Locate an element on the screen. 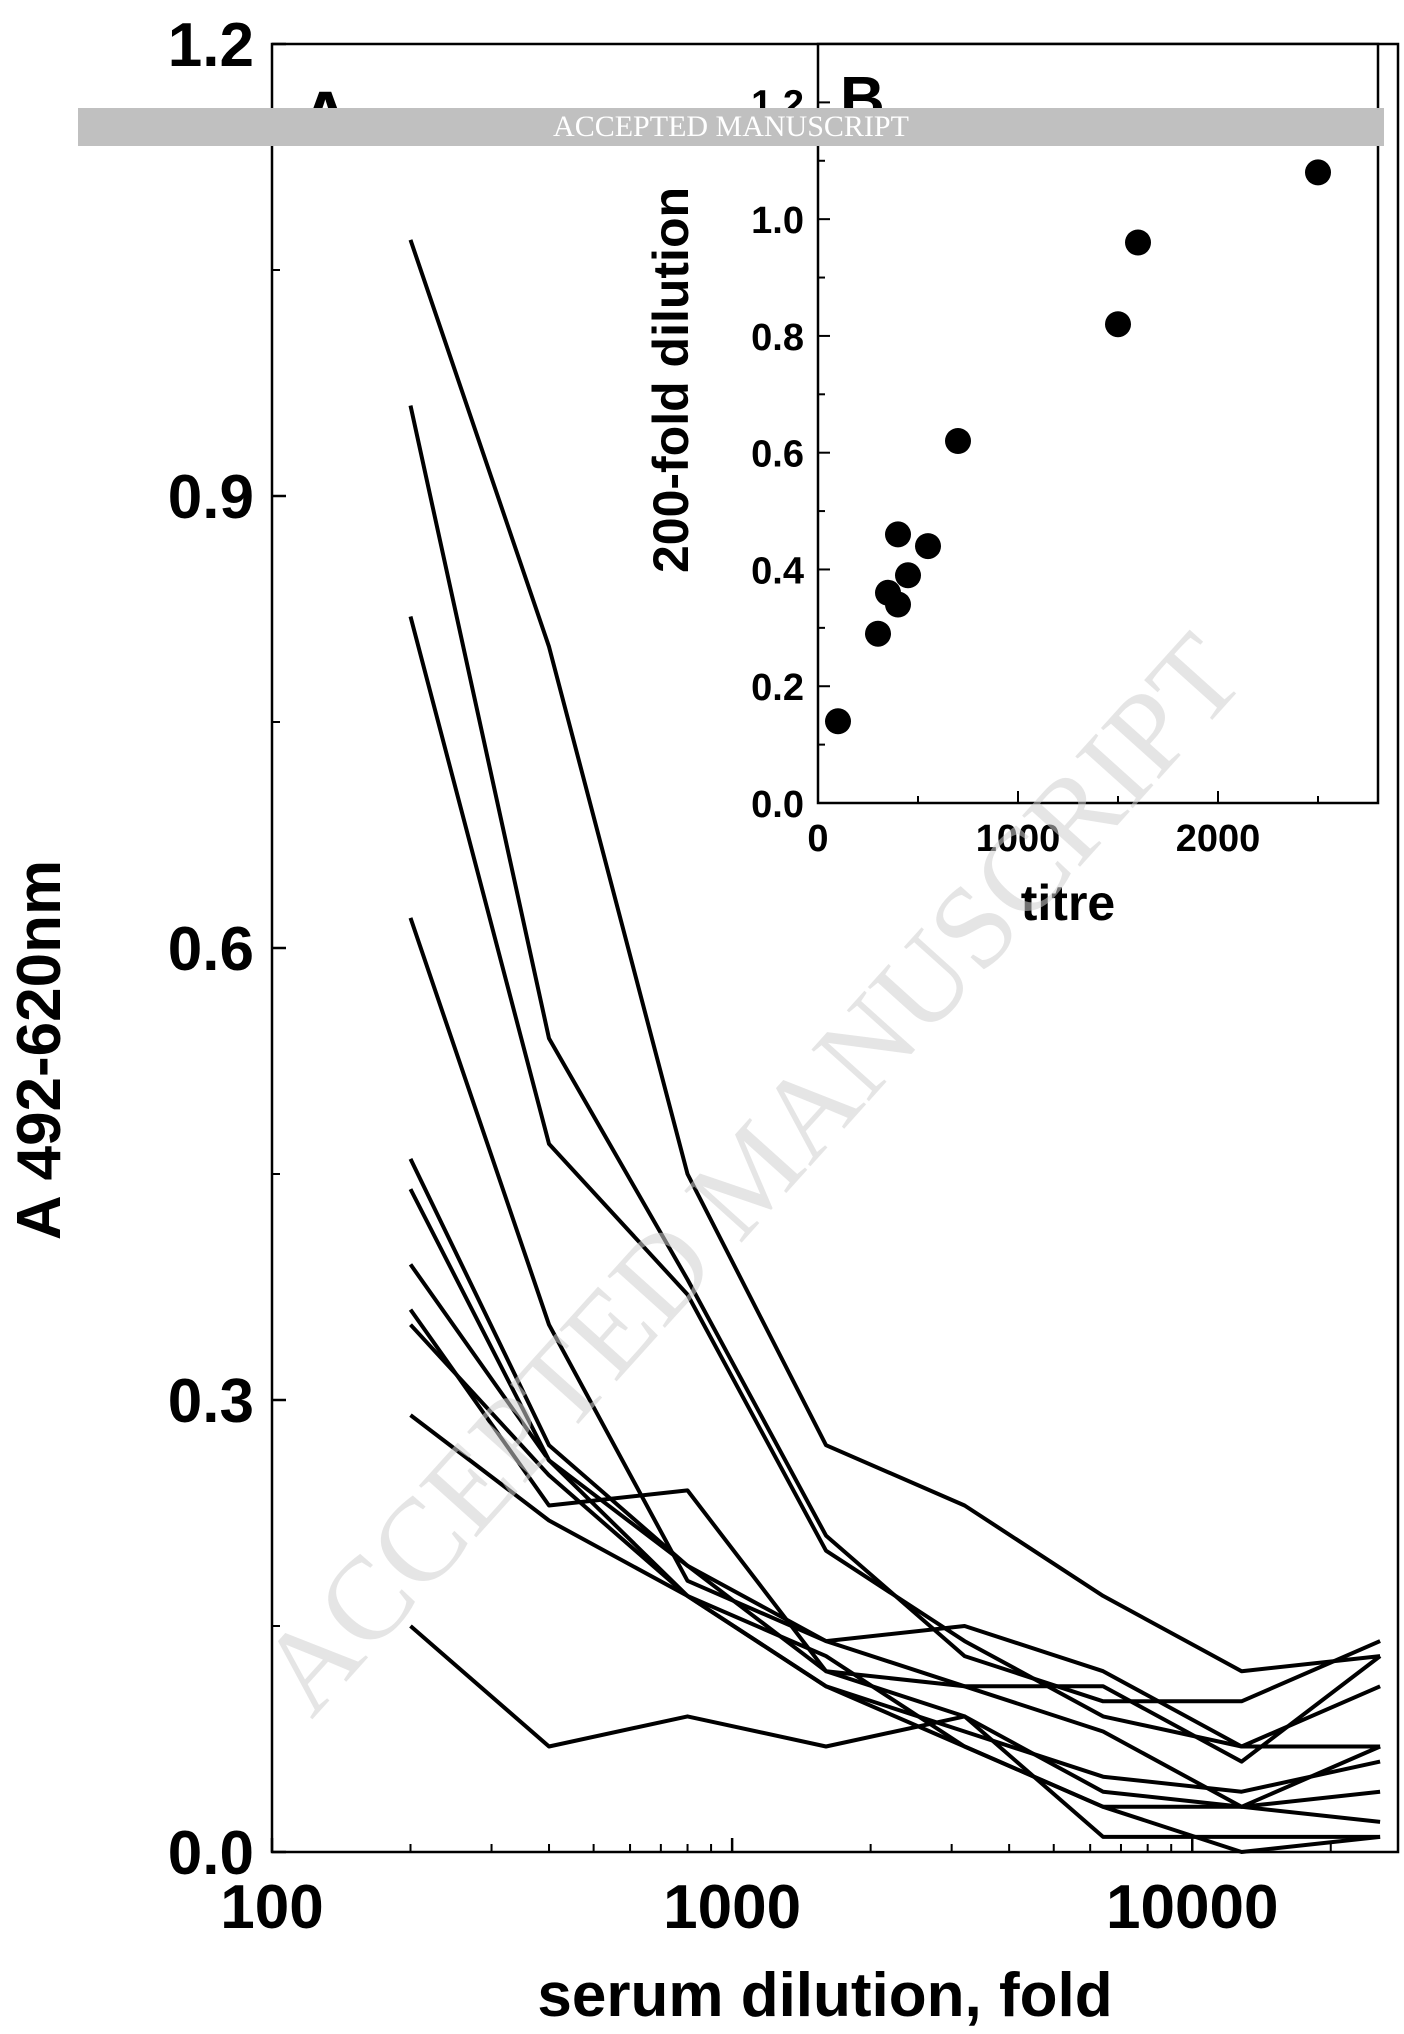 The image size is (1404, 2034). y-tick-label: 1.2 is located at coordinates (211, 45).